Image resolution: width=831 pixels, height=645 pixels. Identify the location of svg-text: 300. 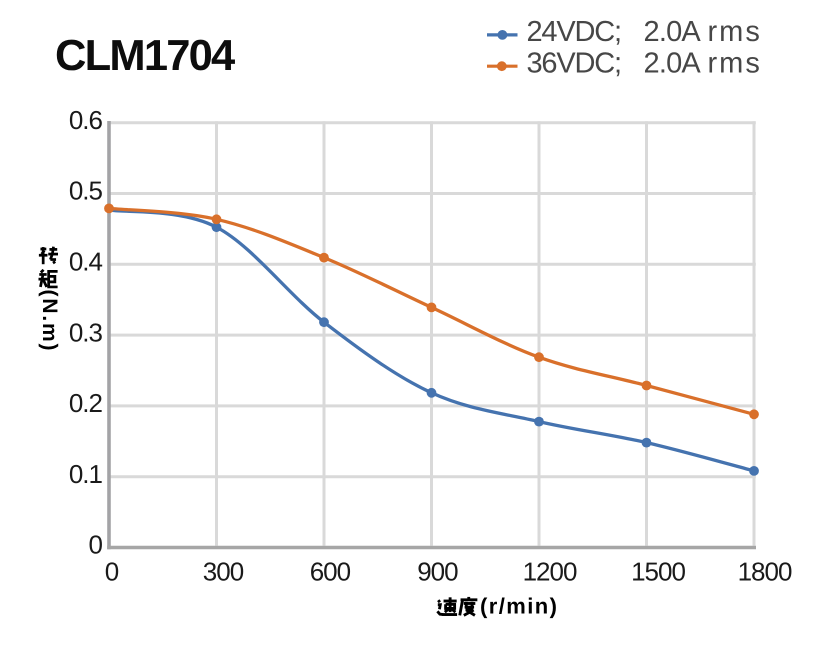
(223, 572).